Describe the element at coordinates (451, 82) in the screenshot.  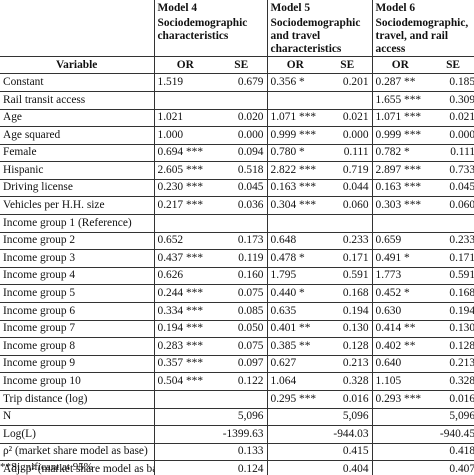
I see `model-6-se-cell: 0.185` at that location.